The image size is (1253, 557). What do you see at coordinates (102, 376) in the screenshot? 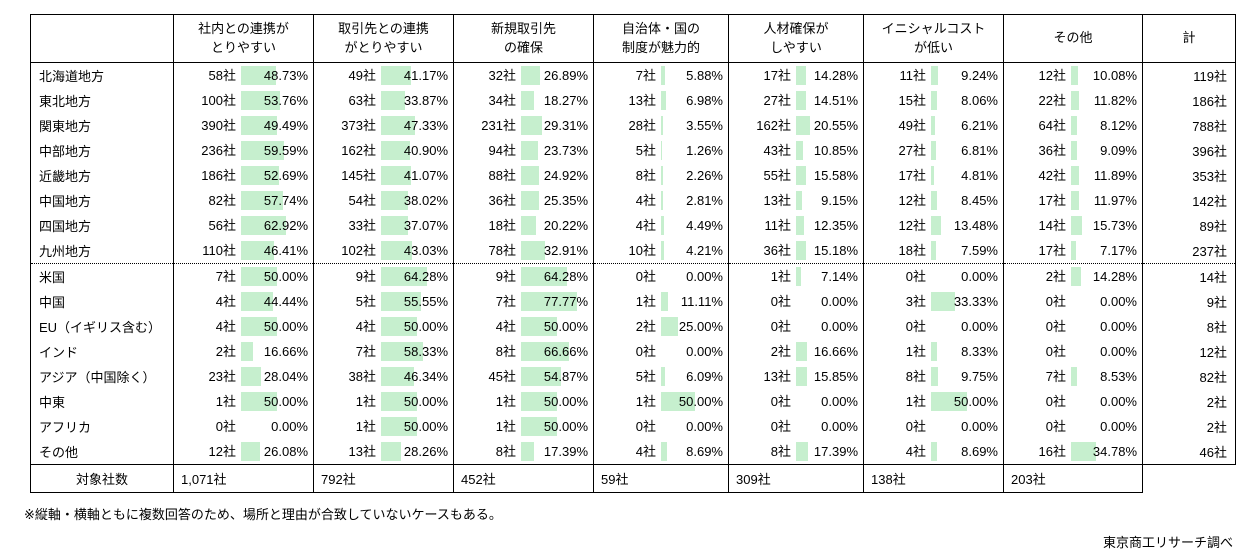
I see `row-label: アジア（中国除く）` at bounding box center [102, 376].